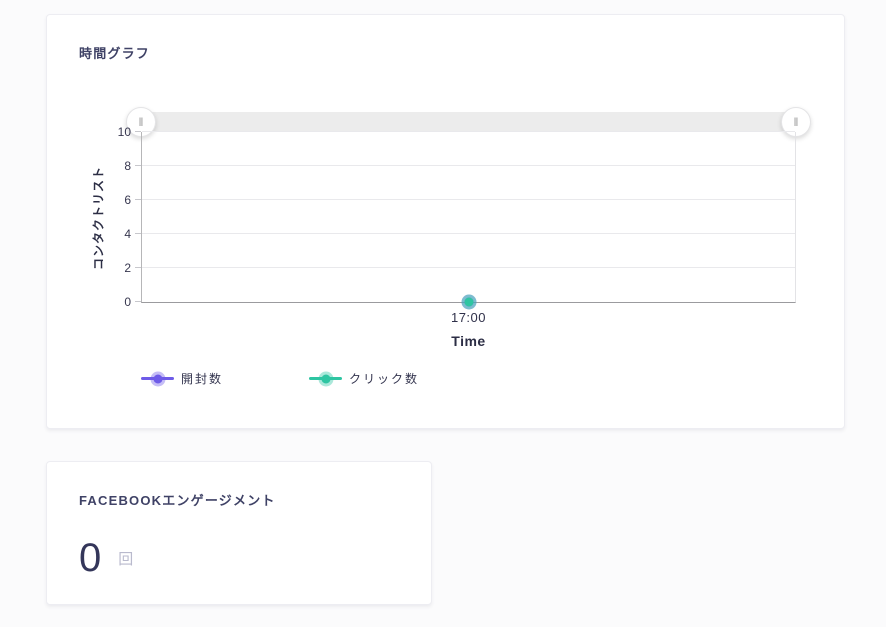  Describe the element at coordinates (384, 379) in the screenshot. I see `legend-label: クリック数` at that location.